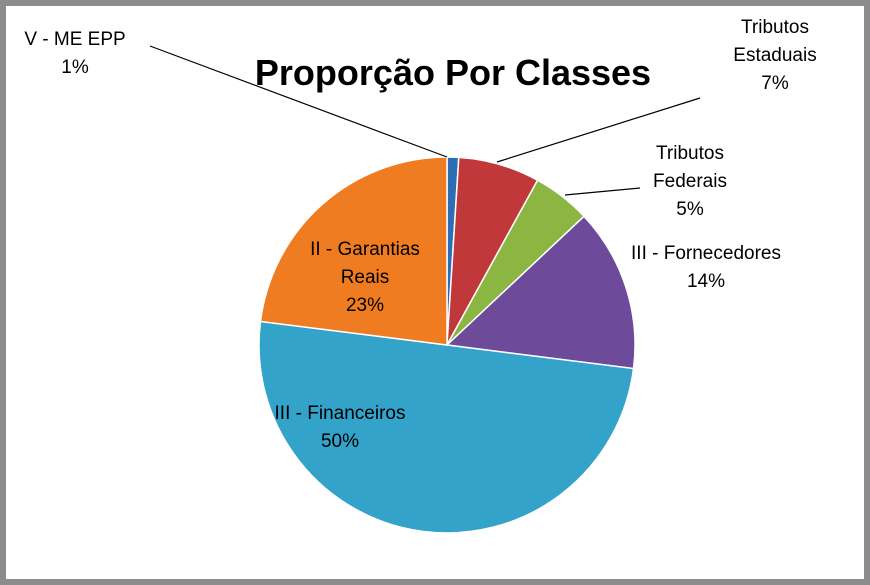  I want to click on data-label: II - Garantias Reais 23%, so click(365, 278).